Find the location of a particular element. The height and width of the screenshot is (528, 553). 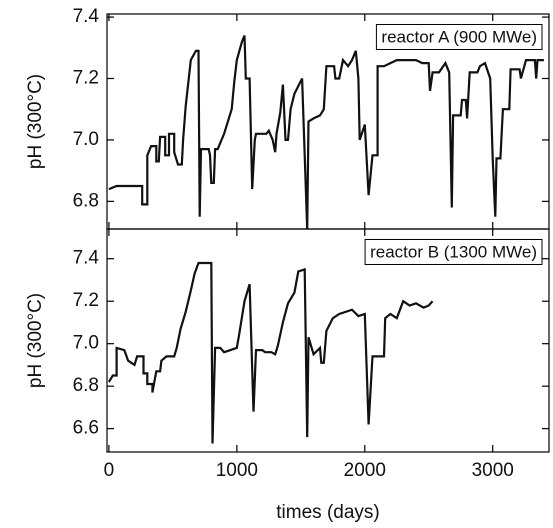

x-tick-label: 2000 is located at coordinates (365, 470).